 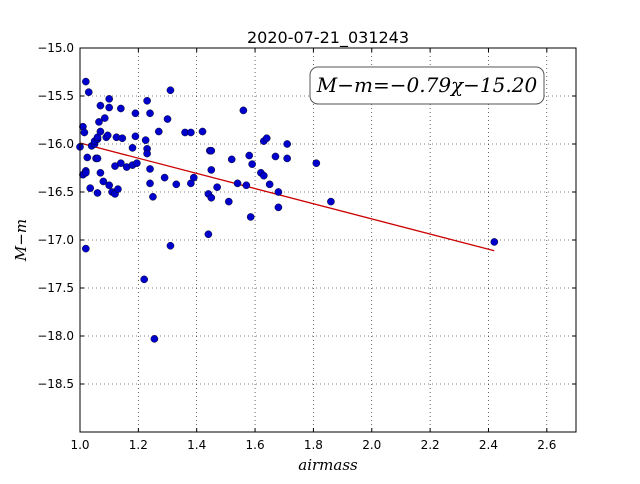 I want to click on y-axis-label: M−m, so click(x=21, y=240).